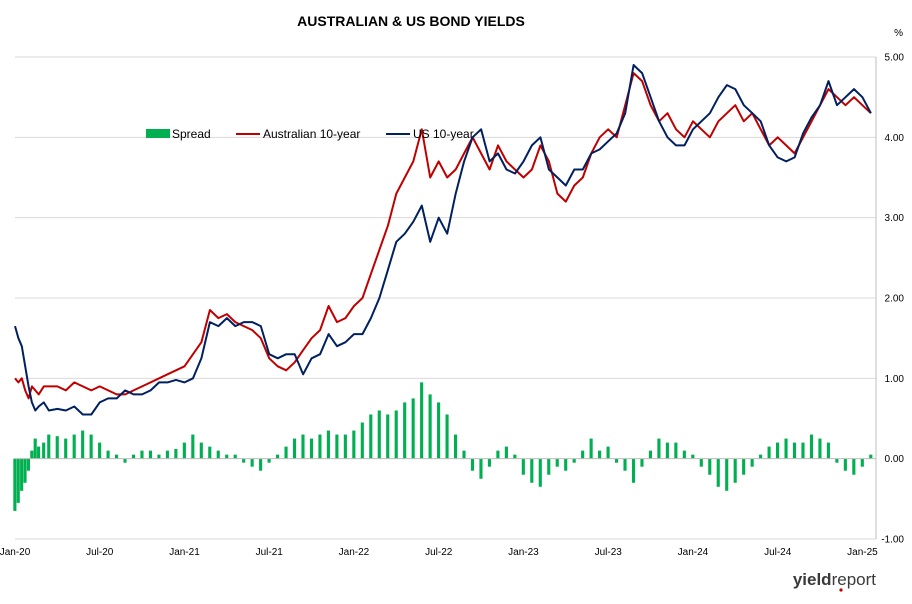  What do you see at coordinates (100, 552) in the screenshot?
I see `x-tick-label: Jul-20` at bounding box center [100, 552].